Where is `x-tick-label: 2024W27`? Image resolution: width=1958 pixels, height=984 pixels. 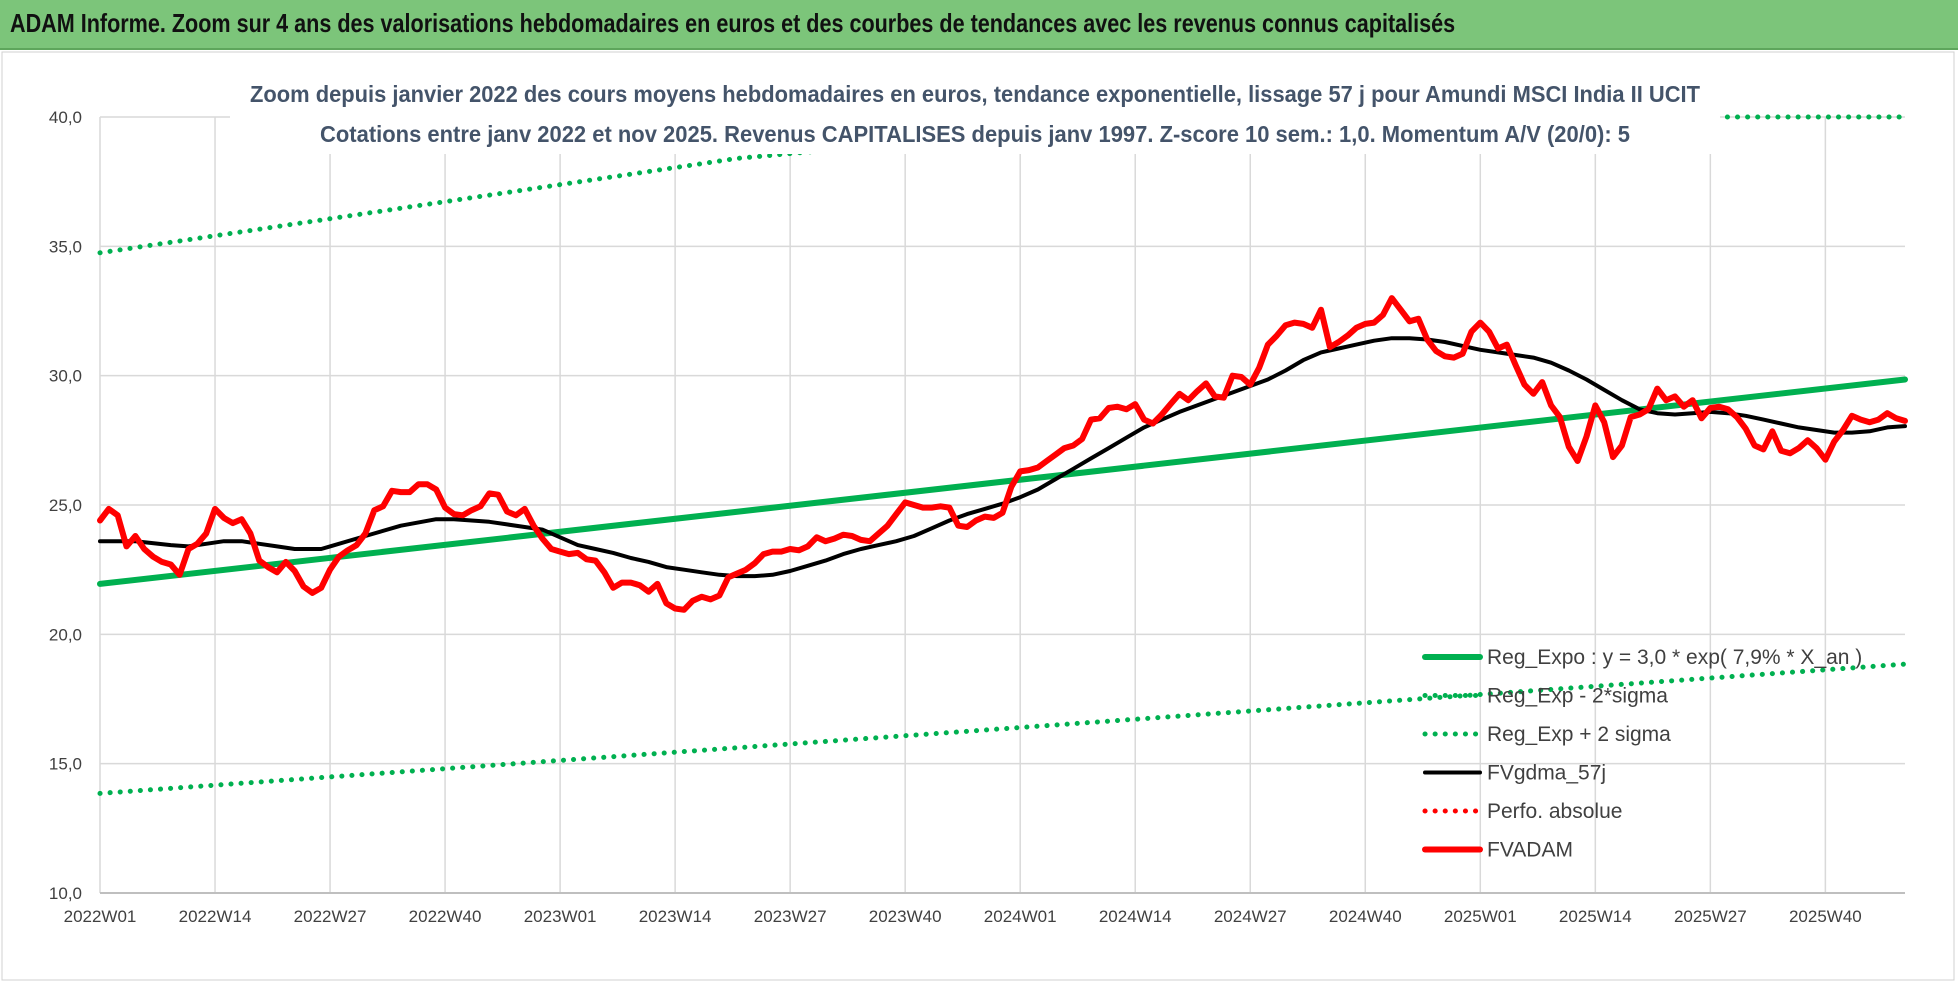
x-tick-label: 2024W27 is located at coordinates (1250, 916).